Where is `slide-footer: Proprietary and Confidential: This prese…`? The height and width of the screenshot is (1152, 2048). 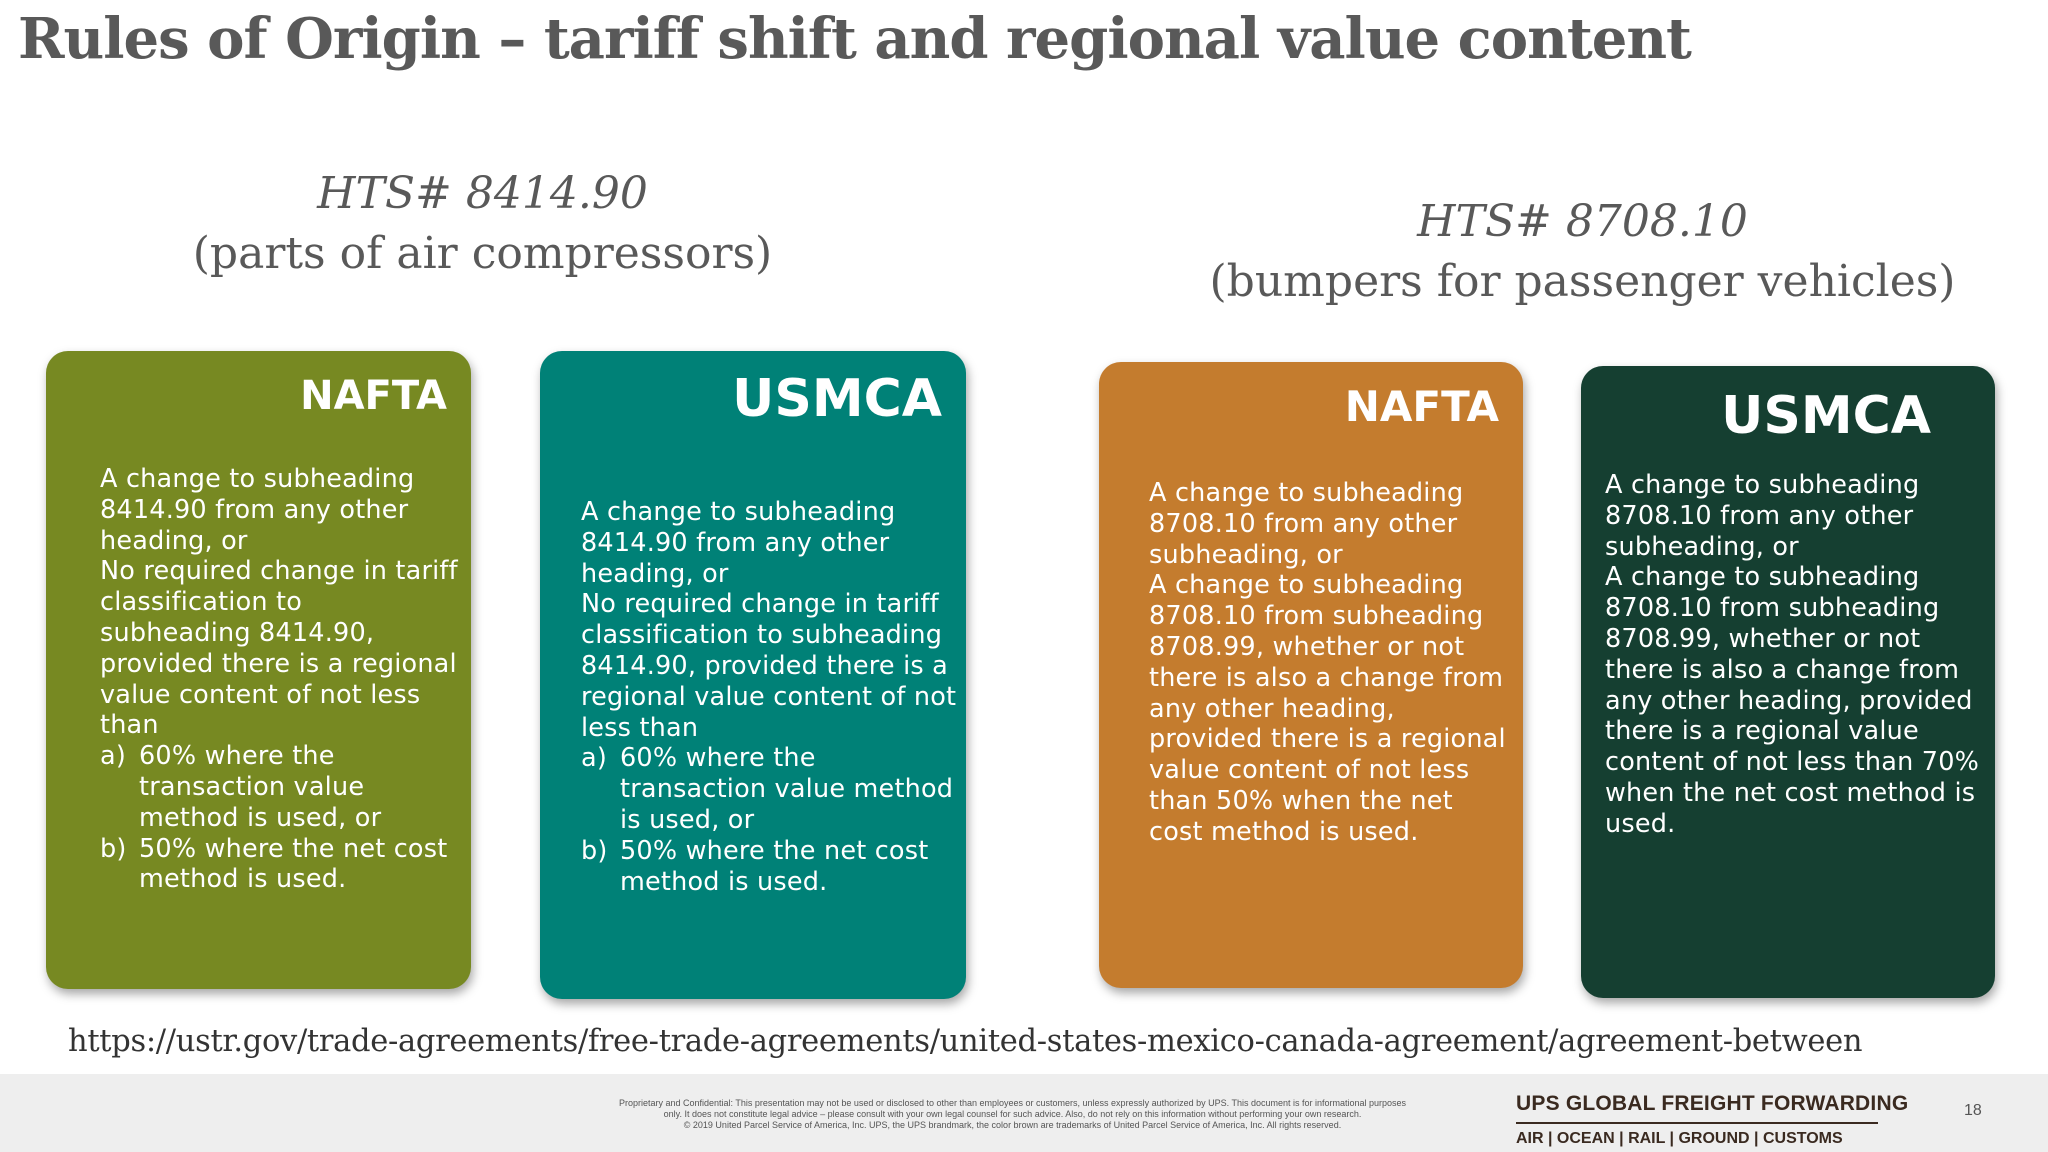
slide-footer: Proprietary and Confidential: This prese… is located at coordinates (1024, 1113).